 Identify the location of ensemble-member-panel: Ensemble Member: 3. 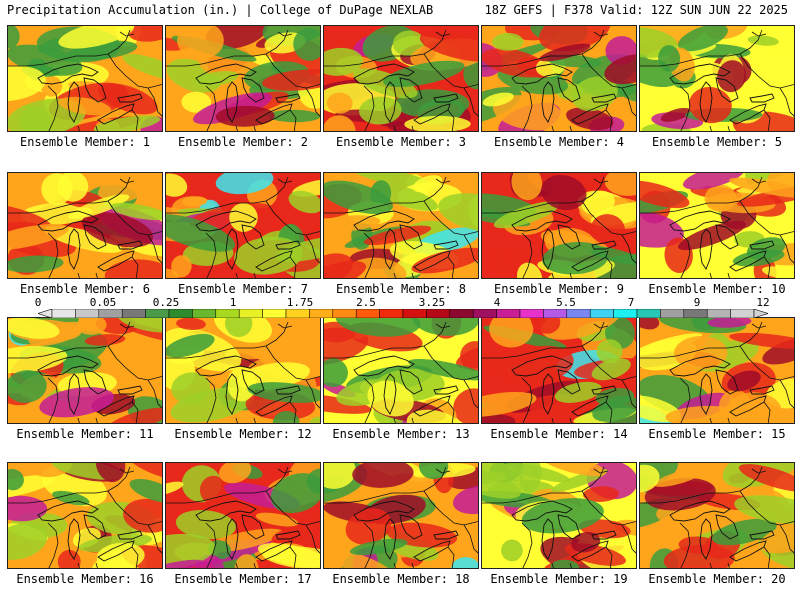
(401, 87).